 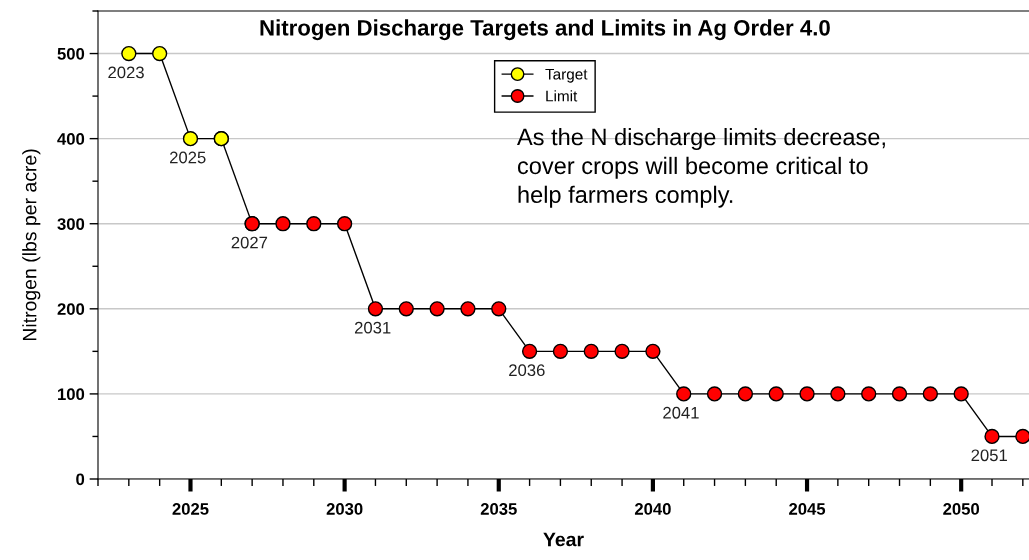 What do you see at coordinates (71, 53) in the screenshot?
I see `y-tick-label: 500` at bounding box center [71, 53].